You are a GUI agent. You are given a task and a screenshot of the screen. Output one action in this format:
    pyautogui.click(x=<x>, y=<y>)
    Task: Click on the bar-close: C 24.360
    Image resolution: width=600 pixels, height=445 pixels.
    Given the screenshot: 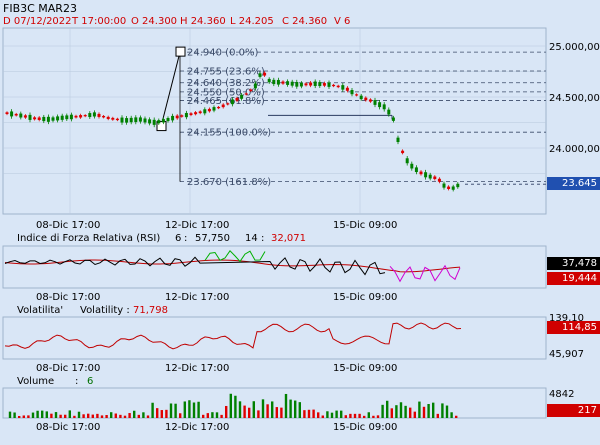 What is the action you would take?
    pyautogui.click(x=305, y=21)
    